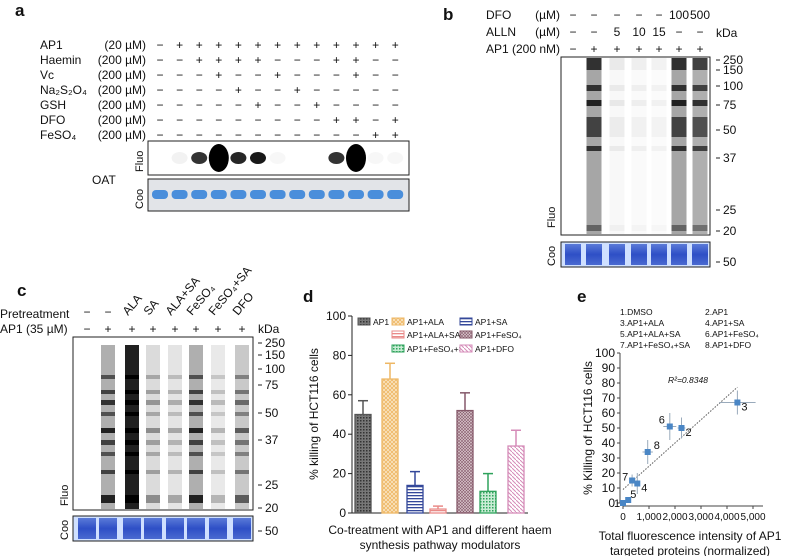 The height and width of the screenshot is (556, 786). What do you see at coordinates (730, 231) in the screenshot?
I see `kda-marker: 20` at bounding box center [730, 231].